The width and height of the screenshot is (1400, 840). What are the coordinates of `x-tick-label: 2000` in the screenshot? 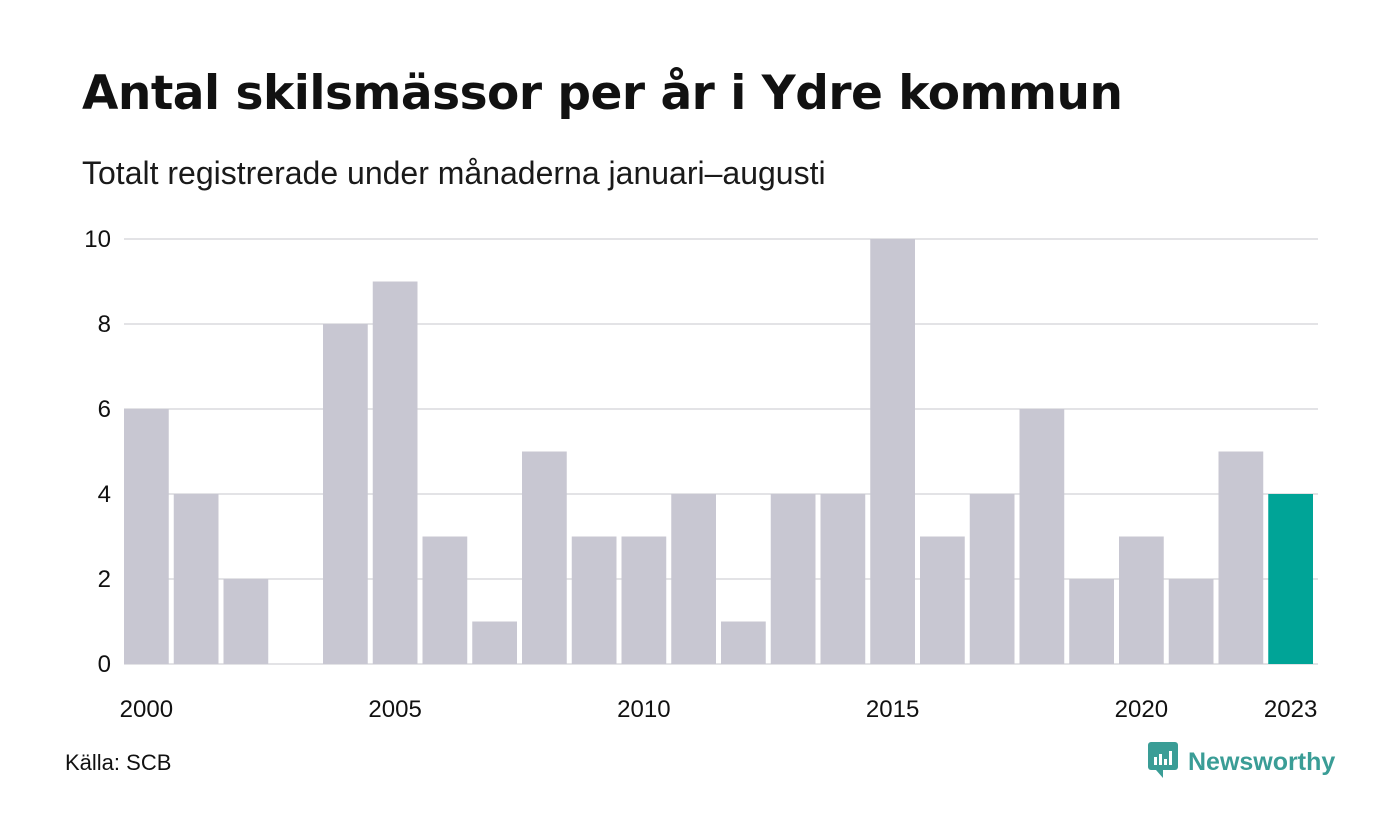 It's located at (146, 709).